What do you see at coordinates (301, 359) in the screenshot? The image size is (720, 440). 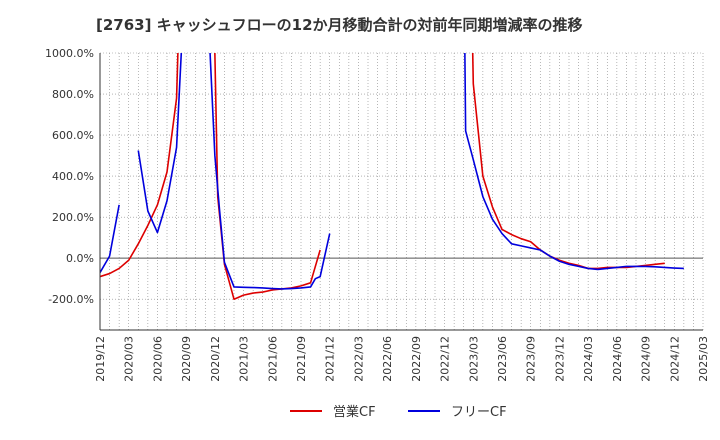 I see `x-tick-label: 2021/09` at bounding box center [301, 359].